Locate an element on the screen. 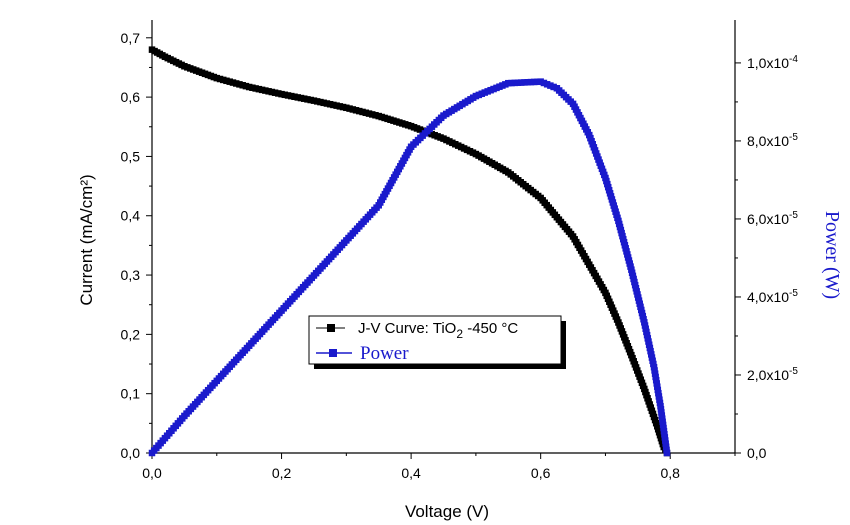  legend-box is located at coordinates (435, 340).